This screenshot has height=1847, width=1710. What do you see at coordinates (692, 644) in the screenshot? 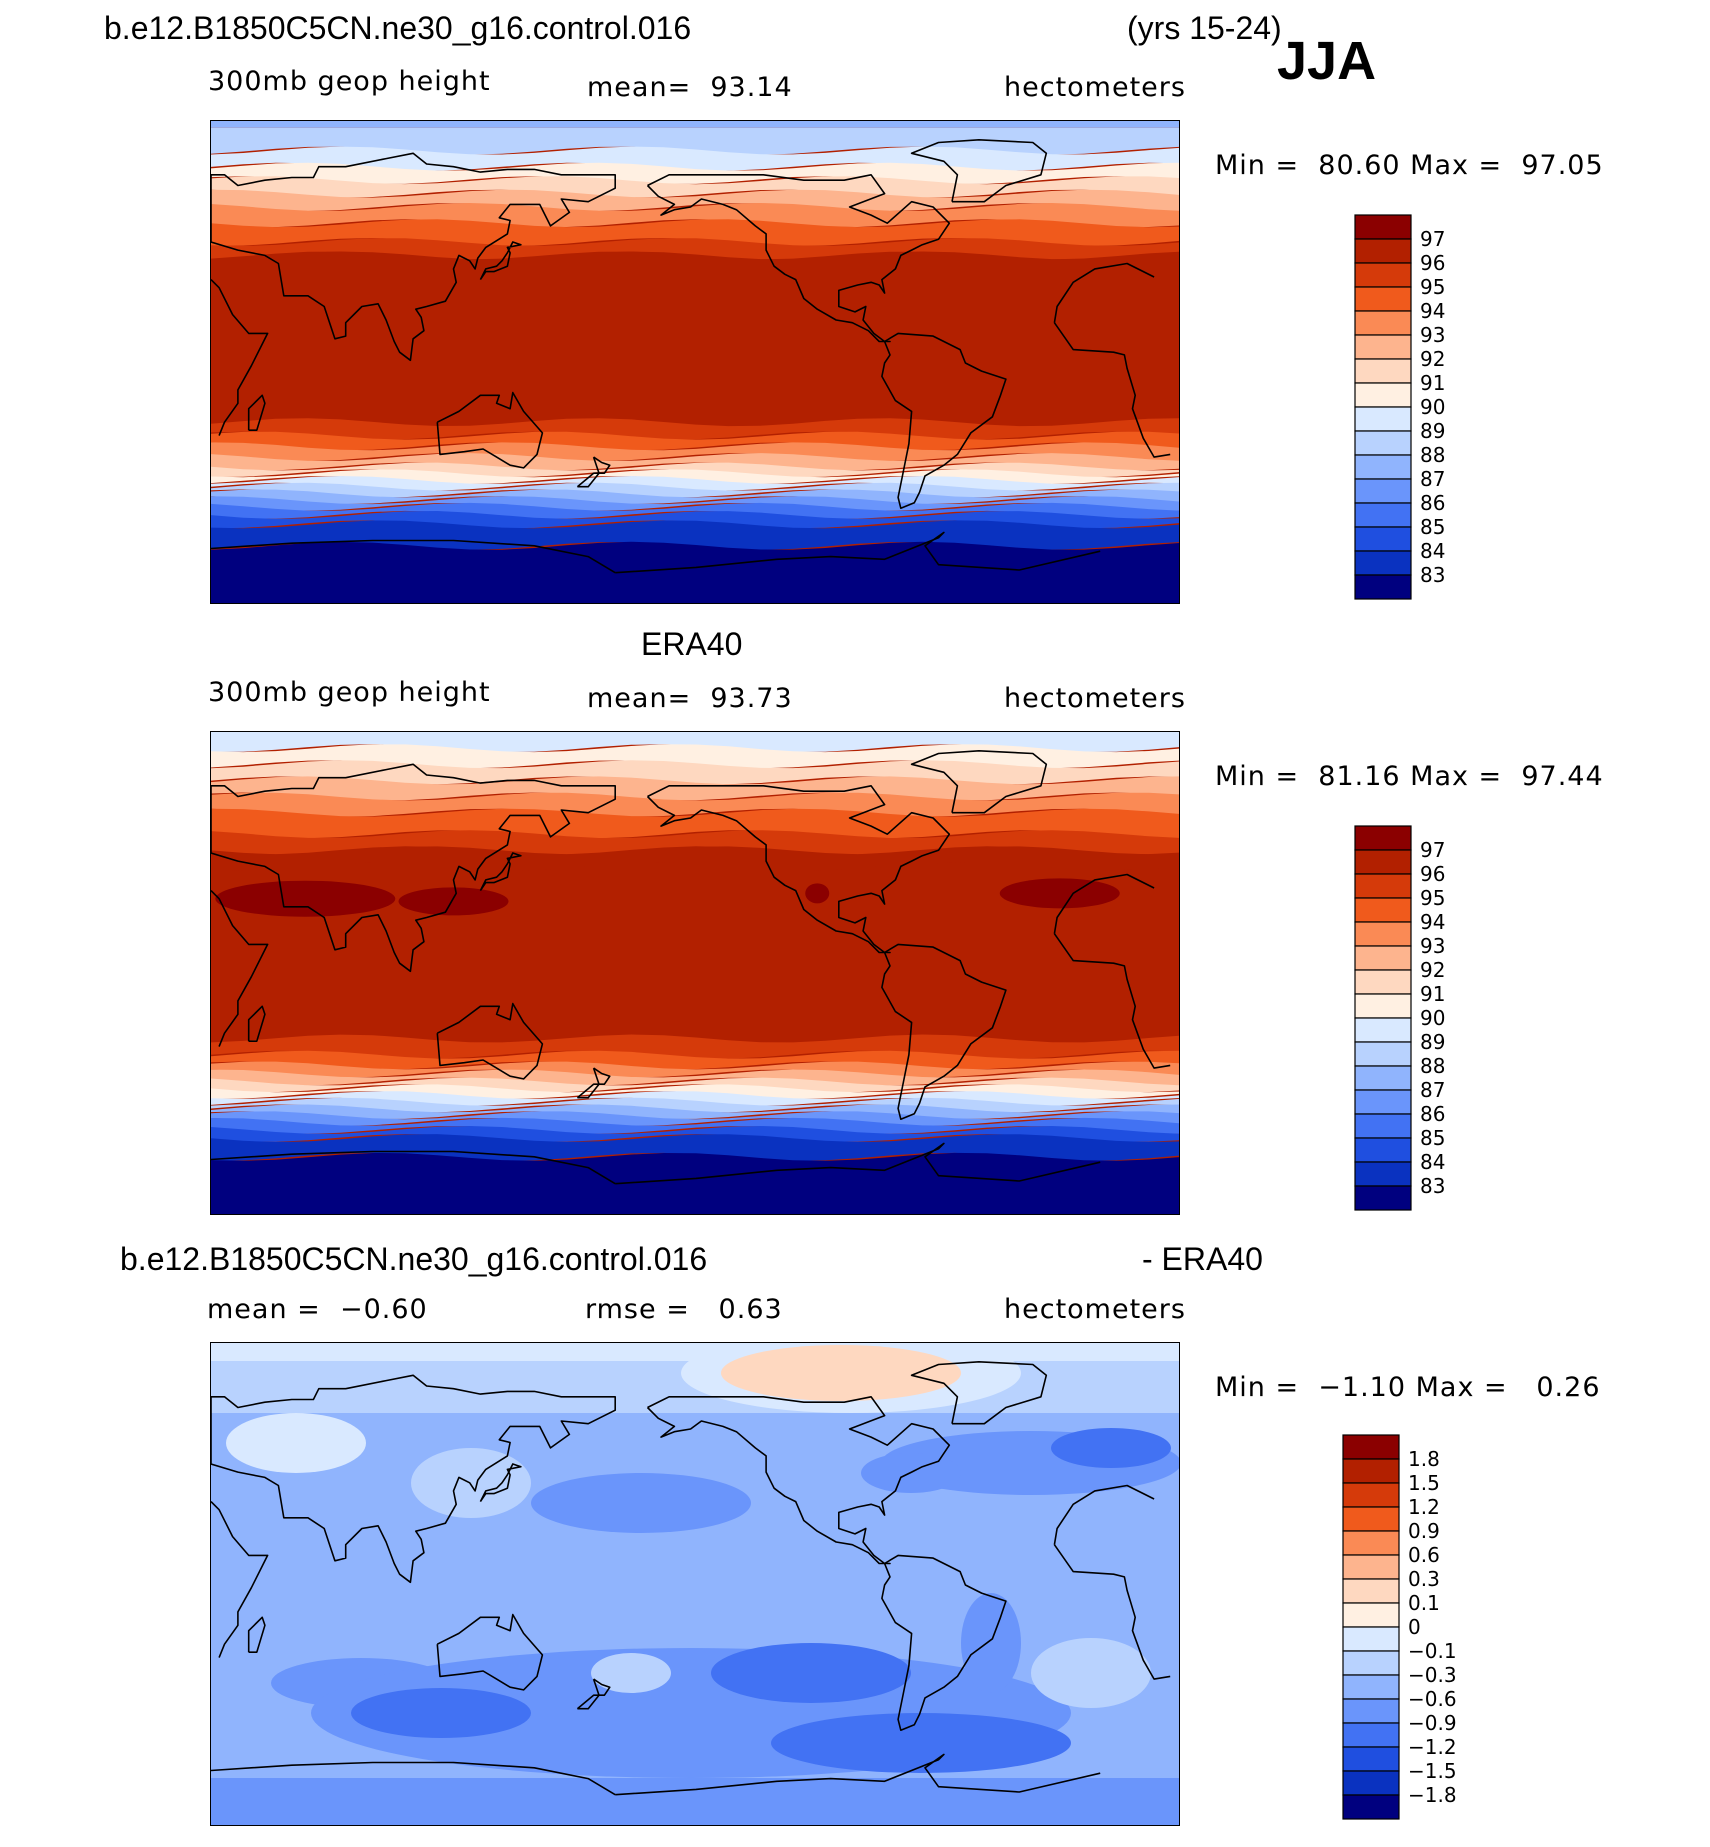
I see `panel2-title: ERA40` at bounding box center [692, 644].